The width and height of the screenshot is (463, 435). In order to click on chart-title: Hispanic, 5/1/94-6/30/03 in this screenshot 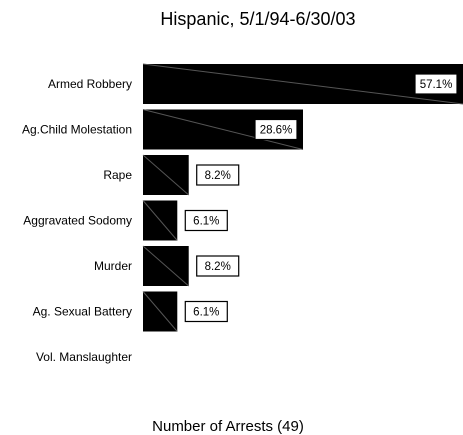, I will do `click(257, 19)`.